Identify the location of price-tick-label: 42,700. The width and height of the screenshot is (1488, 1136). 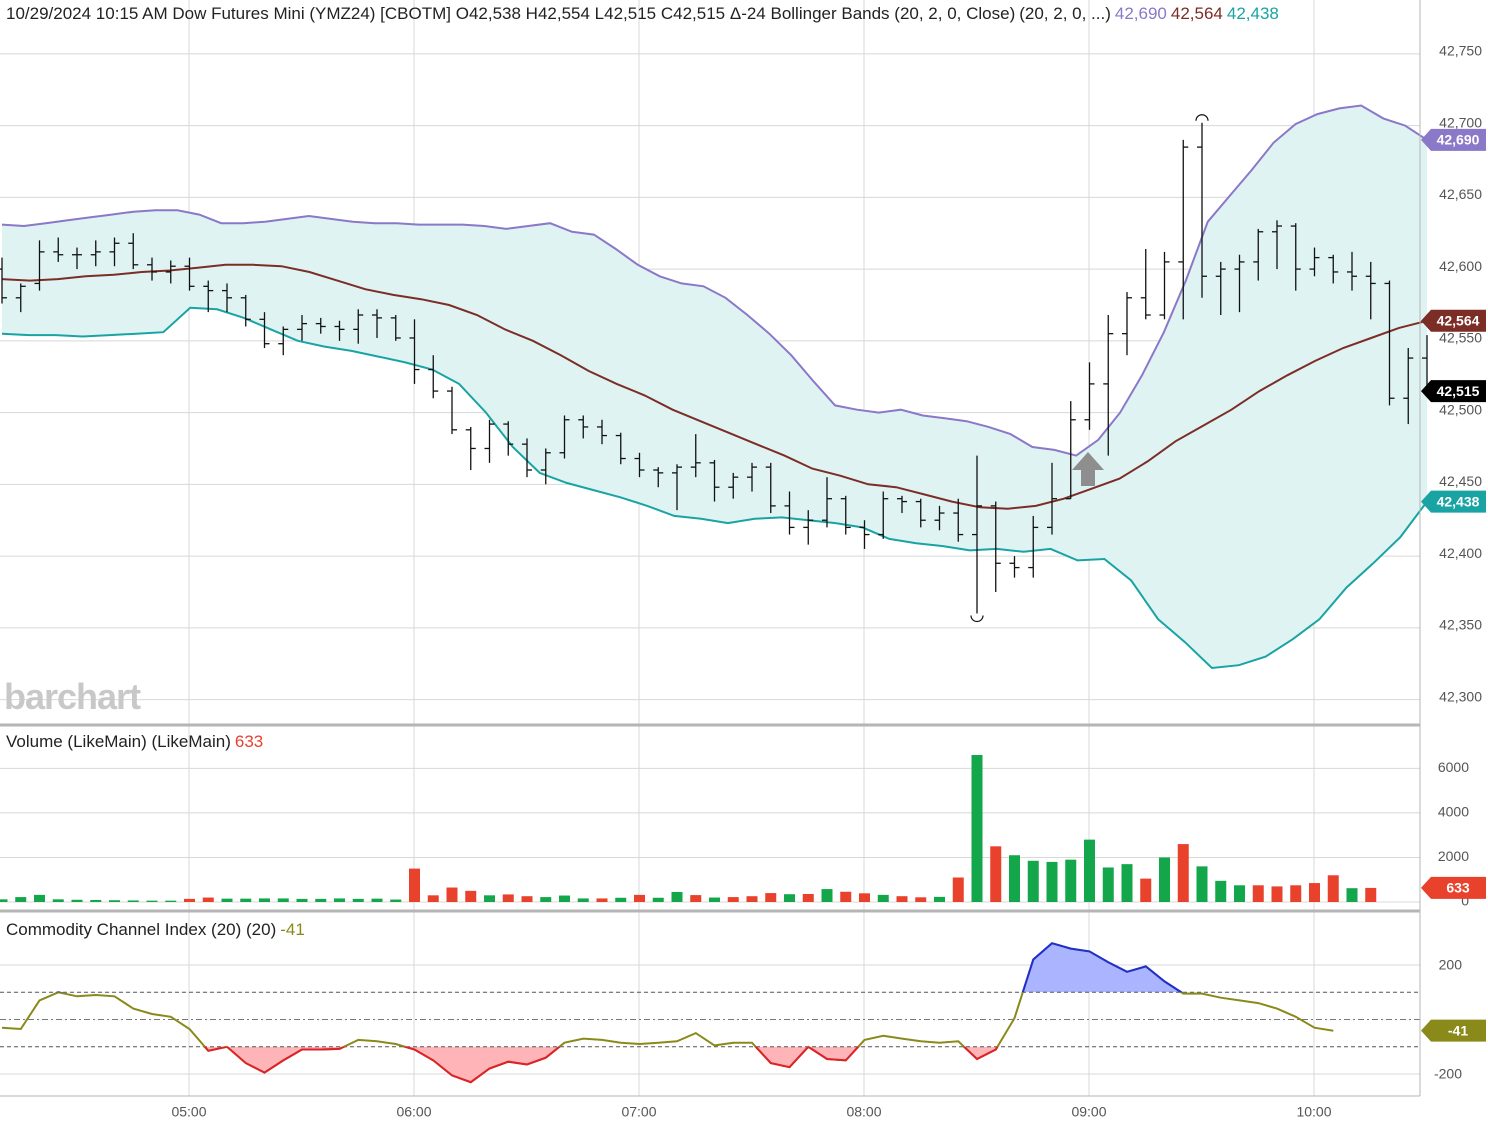
(1460, 122).